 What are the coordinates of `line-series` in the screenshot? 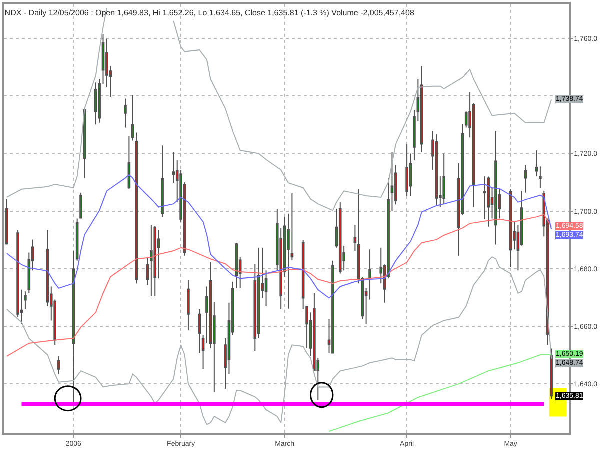 It's located at (440, 393).